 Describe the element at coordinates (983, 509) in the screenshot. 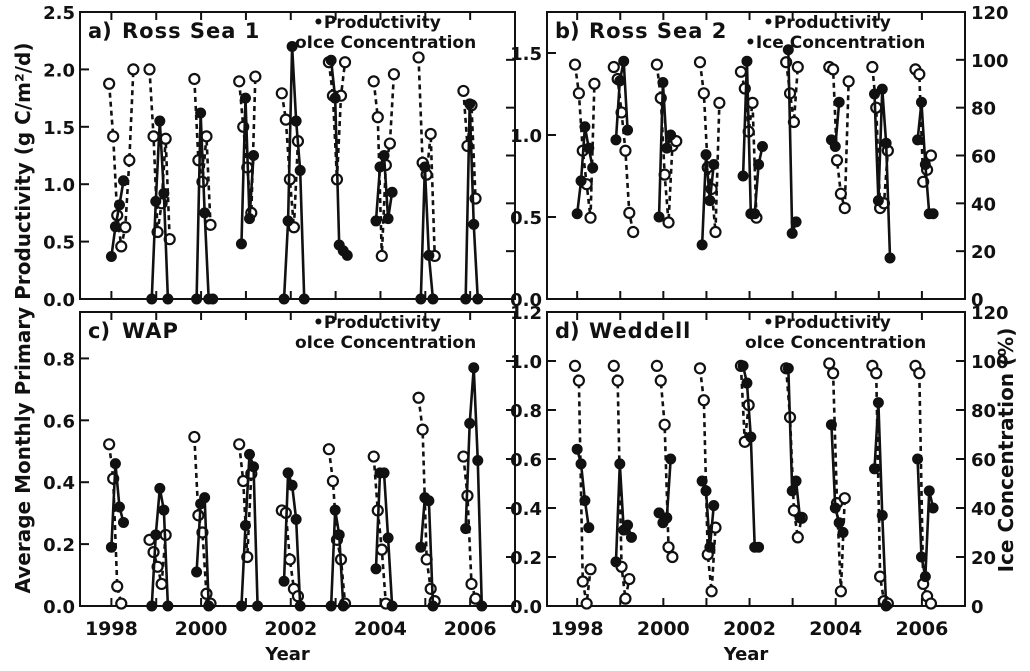

I see `y-tick-label-right: 40` at that location.